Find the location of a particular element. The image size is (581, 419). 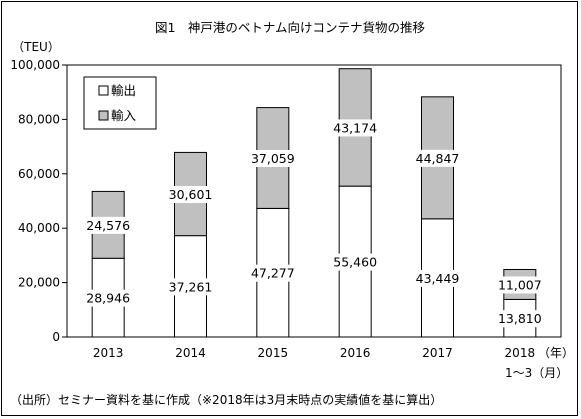

data-label-import-2014: 30,601 is located at coordinates (191, 194).